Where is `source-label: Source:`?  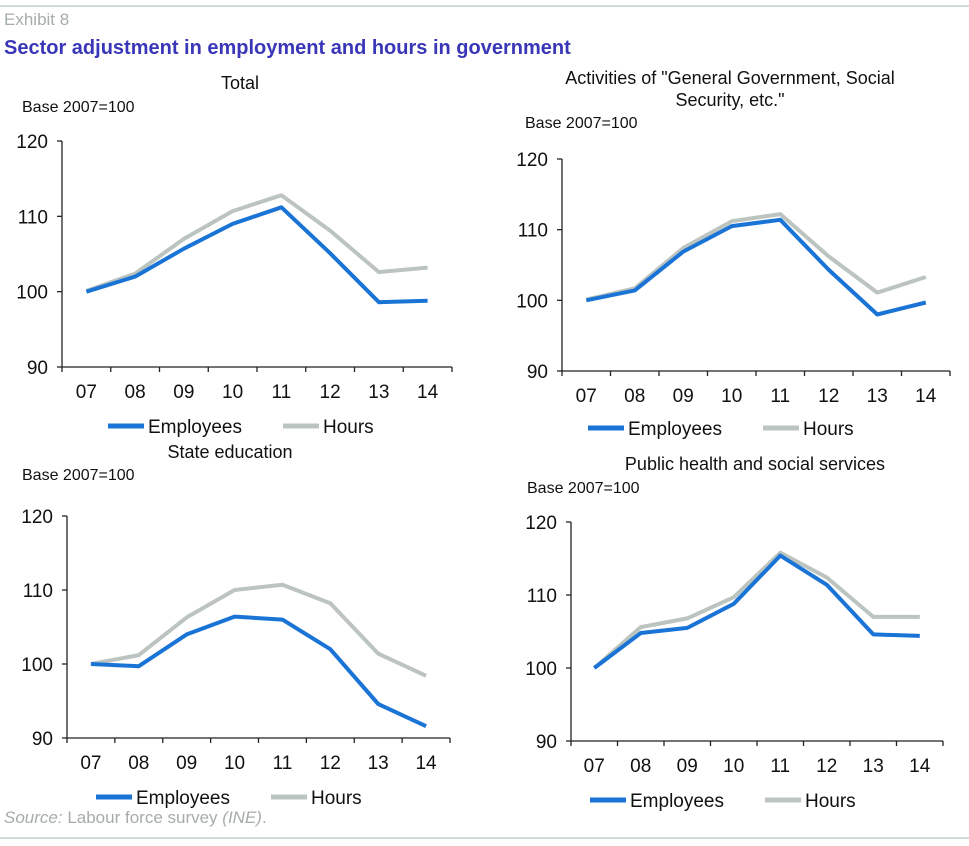 source-label: Source: is located at coordinates (33, 817).